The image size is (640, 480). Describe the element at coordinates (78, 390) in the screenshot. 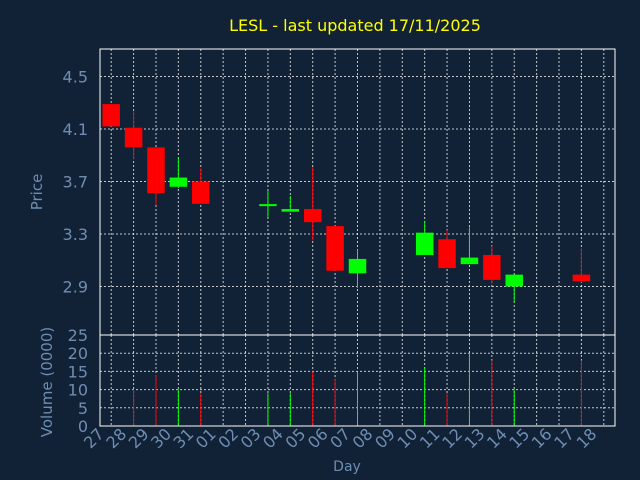

I see `volume-tick-label: 10` at that location.